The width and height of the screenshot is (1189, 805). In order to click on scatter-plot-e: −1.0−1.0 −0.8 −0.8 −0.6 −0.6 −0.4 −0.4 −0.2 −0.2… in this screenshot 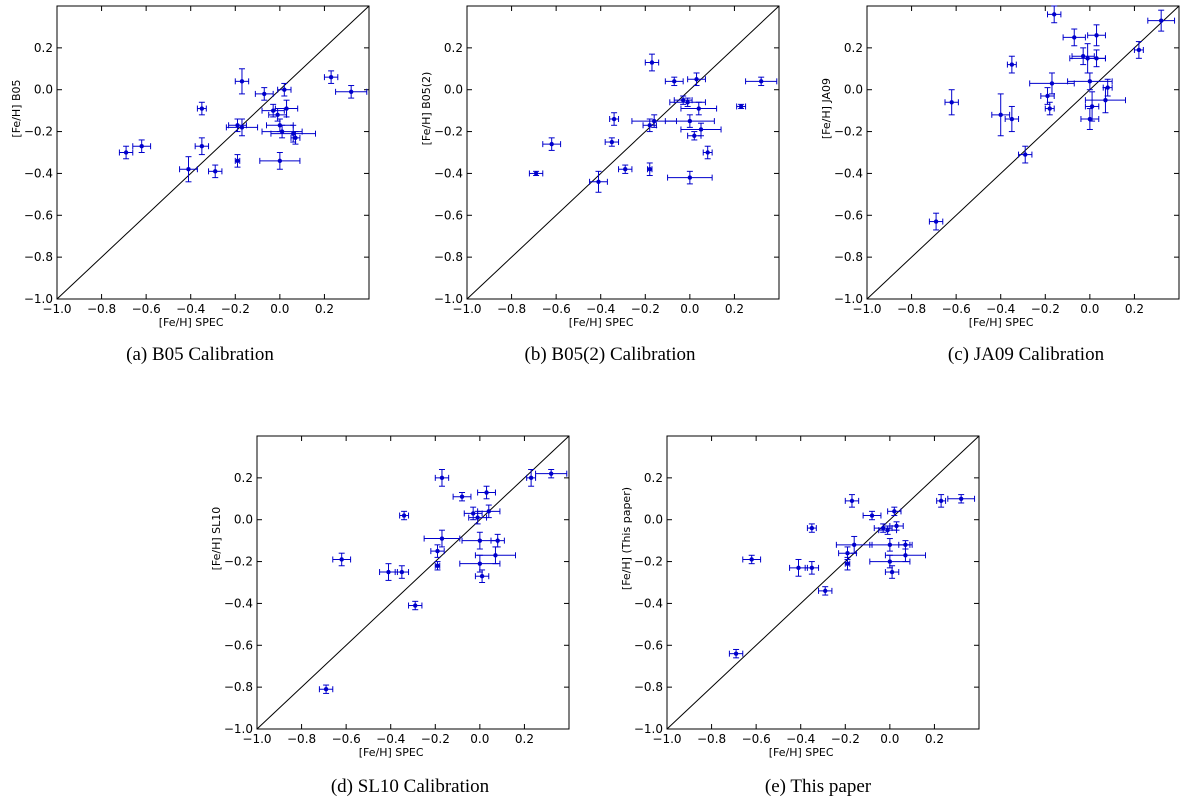, I will do `click(800, 597)`.